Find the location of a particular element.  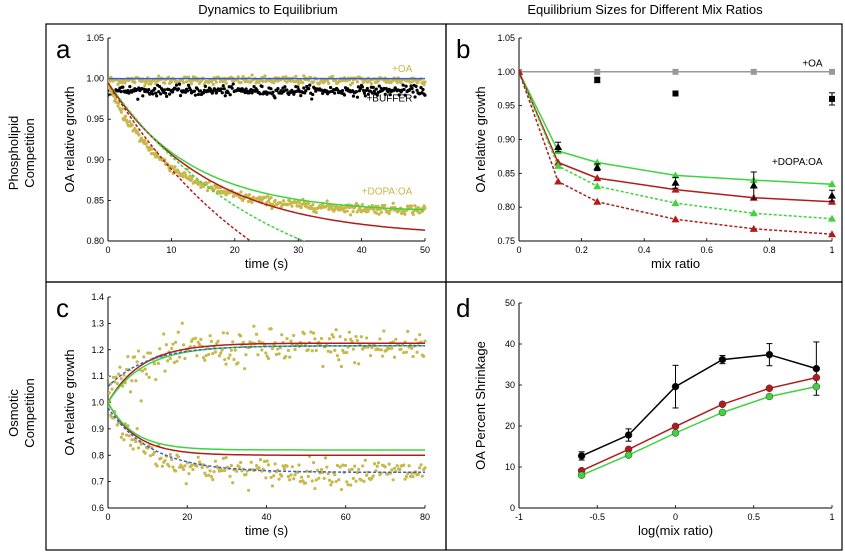

y-tick-label: 1.0 is located at coordinates (97, 403).